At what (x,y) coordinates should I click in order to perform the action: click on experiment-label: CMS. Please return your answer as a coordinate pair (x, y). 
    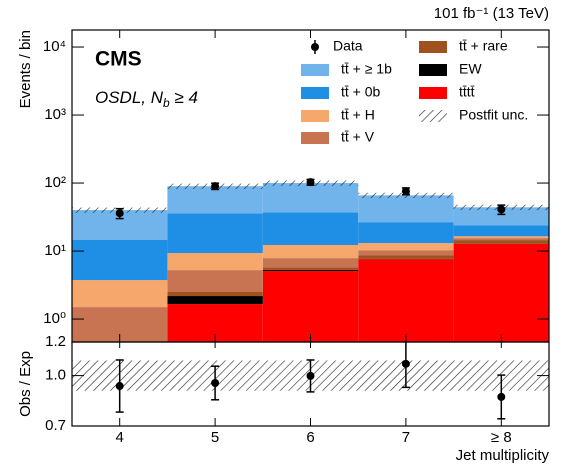
    Looking at the image, I should click on (118, 59).